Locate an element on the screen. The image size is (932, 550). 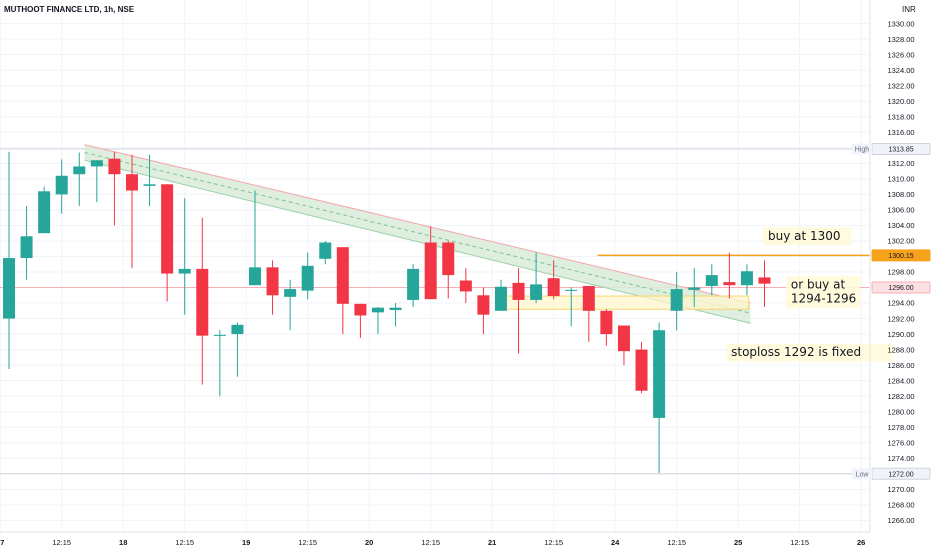
buy-level-tag-box is located at coordinates (901, 255).